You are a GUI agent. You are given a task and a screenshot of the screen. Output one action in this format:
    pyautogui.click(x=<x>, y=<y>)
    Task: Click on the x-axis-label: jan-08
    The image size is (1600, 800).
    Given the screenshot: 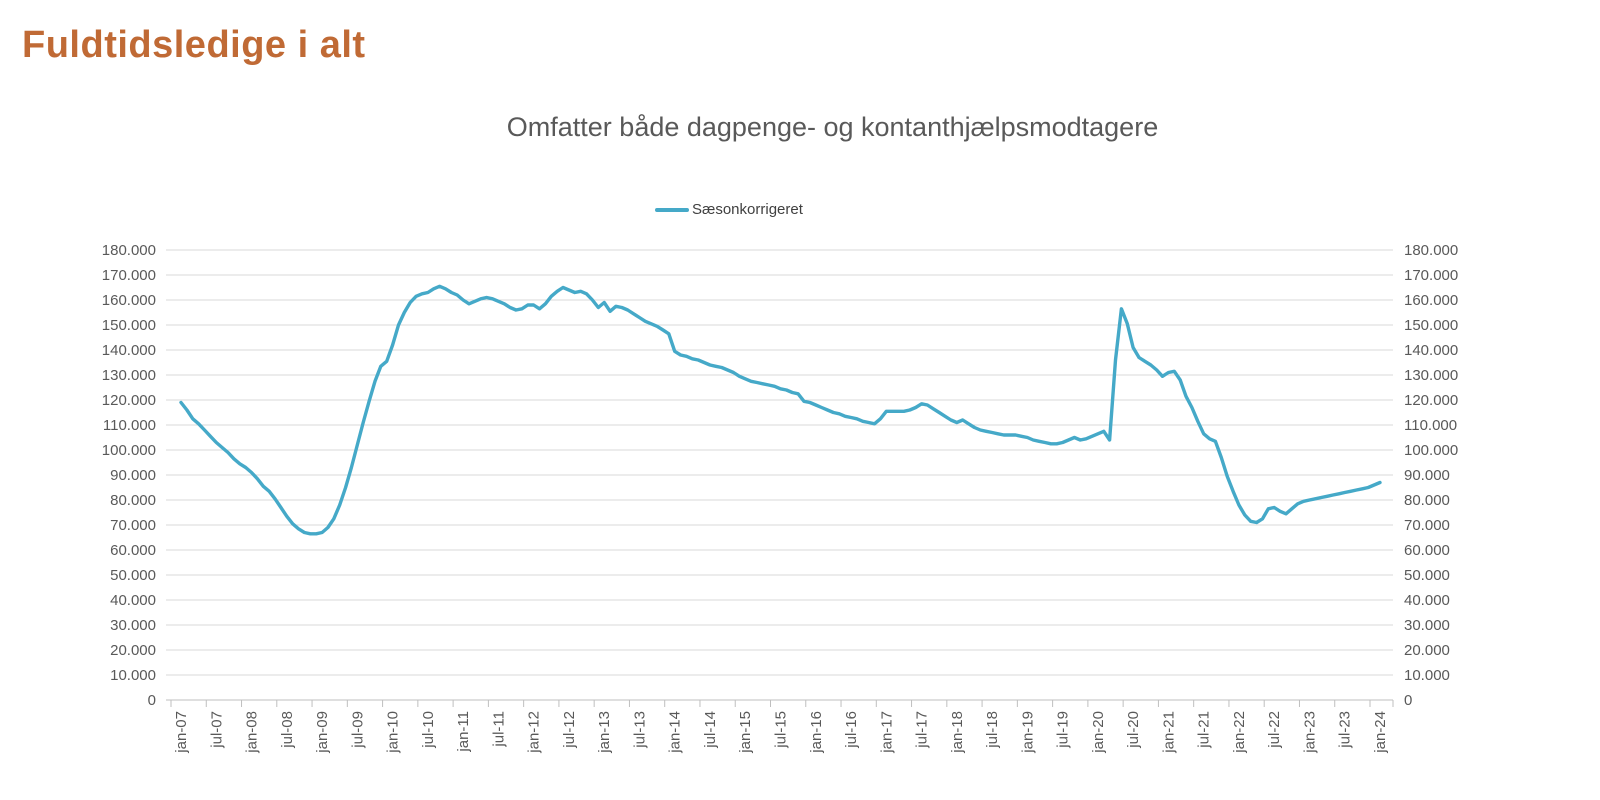 What is the action you would take?
    pyautogui.click(x=252, y=732)
    